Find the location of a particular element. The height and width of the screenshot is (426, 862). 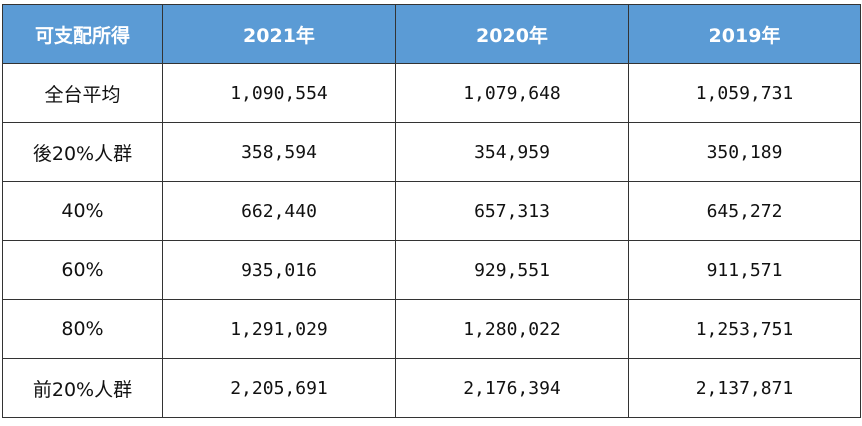

value-cell: 657,313 is located at coordinates (512, 211).